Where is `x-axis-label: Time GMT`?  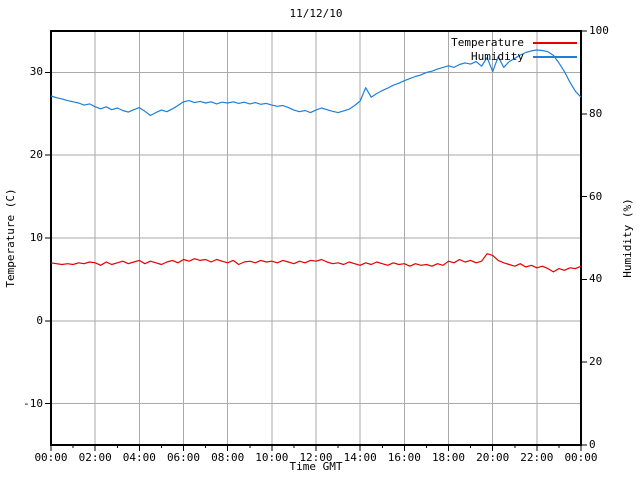 x-axis-label: Time GMT is located at coordinates (316, 466).